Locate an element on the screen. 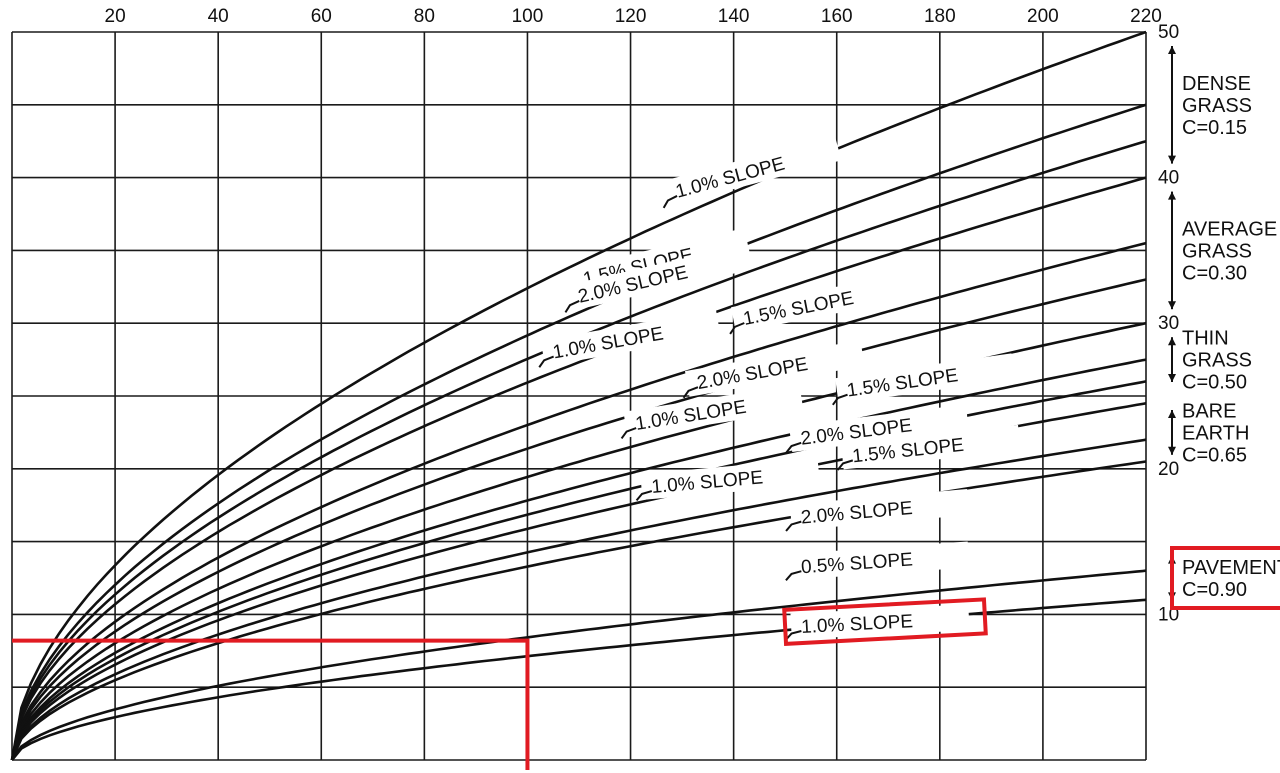 This screenshot has height=773, width=1280. surface-label: DENSE is located at coordinates (1216, 84).